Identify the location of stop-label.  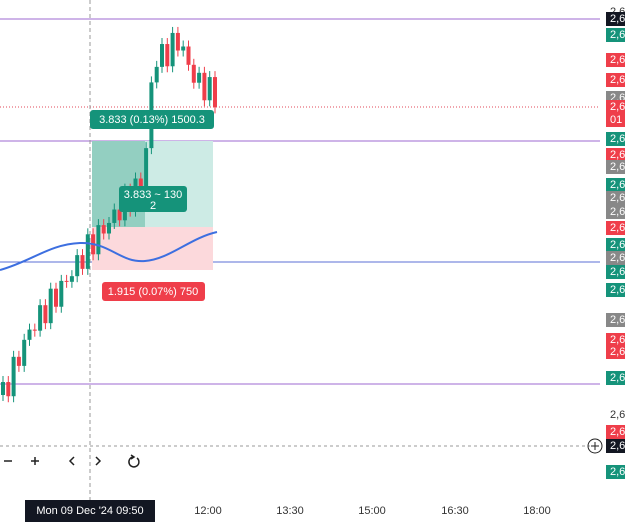
(153, 291).